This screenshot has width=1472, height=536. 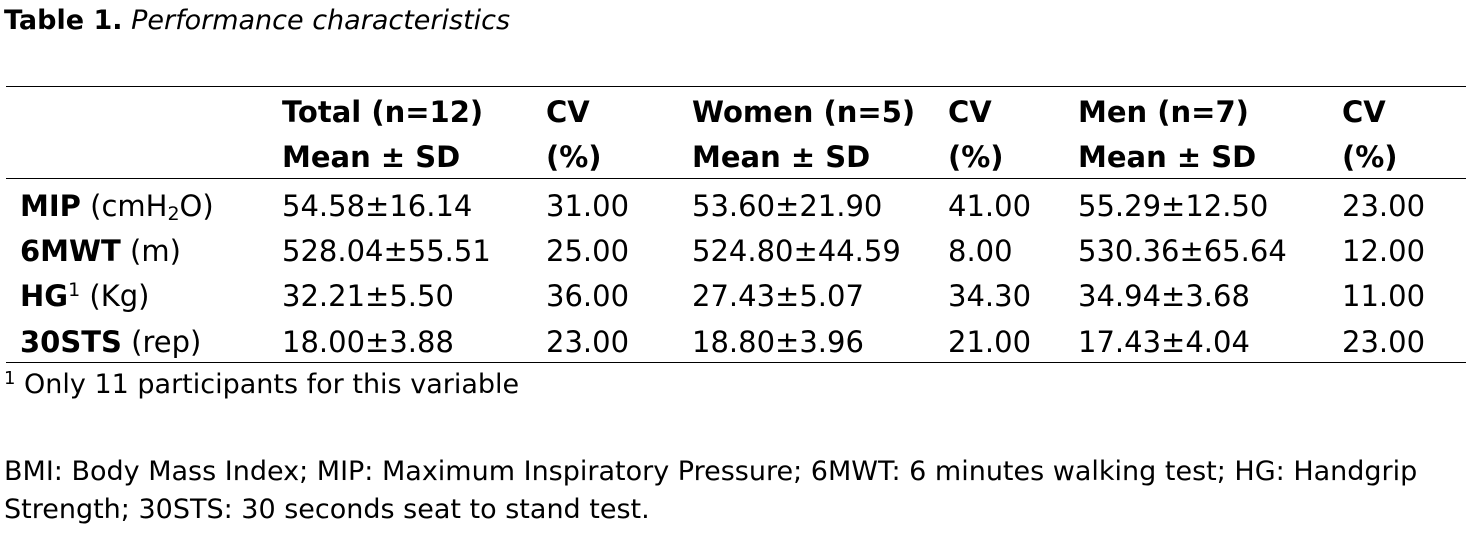 What do you see at coordinates (588, 296) in the screenshot?
I see `cell-total-cv: 36.00` at bounding box center [588, 296].